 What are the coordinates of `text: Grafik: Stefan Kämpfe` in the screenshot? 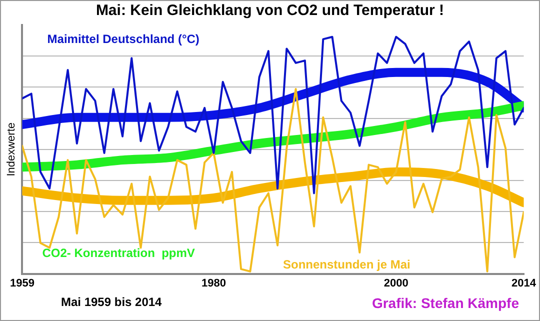 It's located at (445, 303).